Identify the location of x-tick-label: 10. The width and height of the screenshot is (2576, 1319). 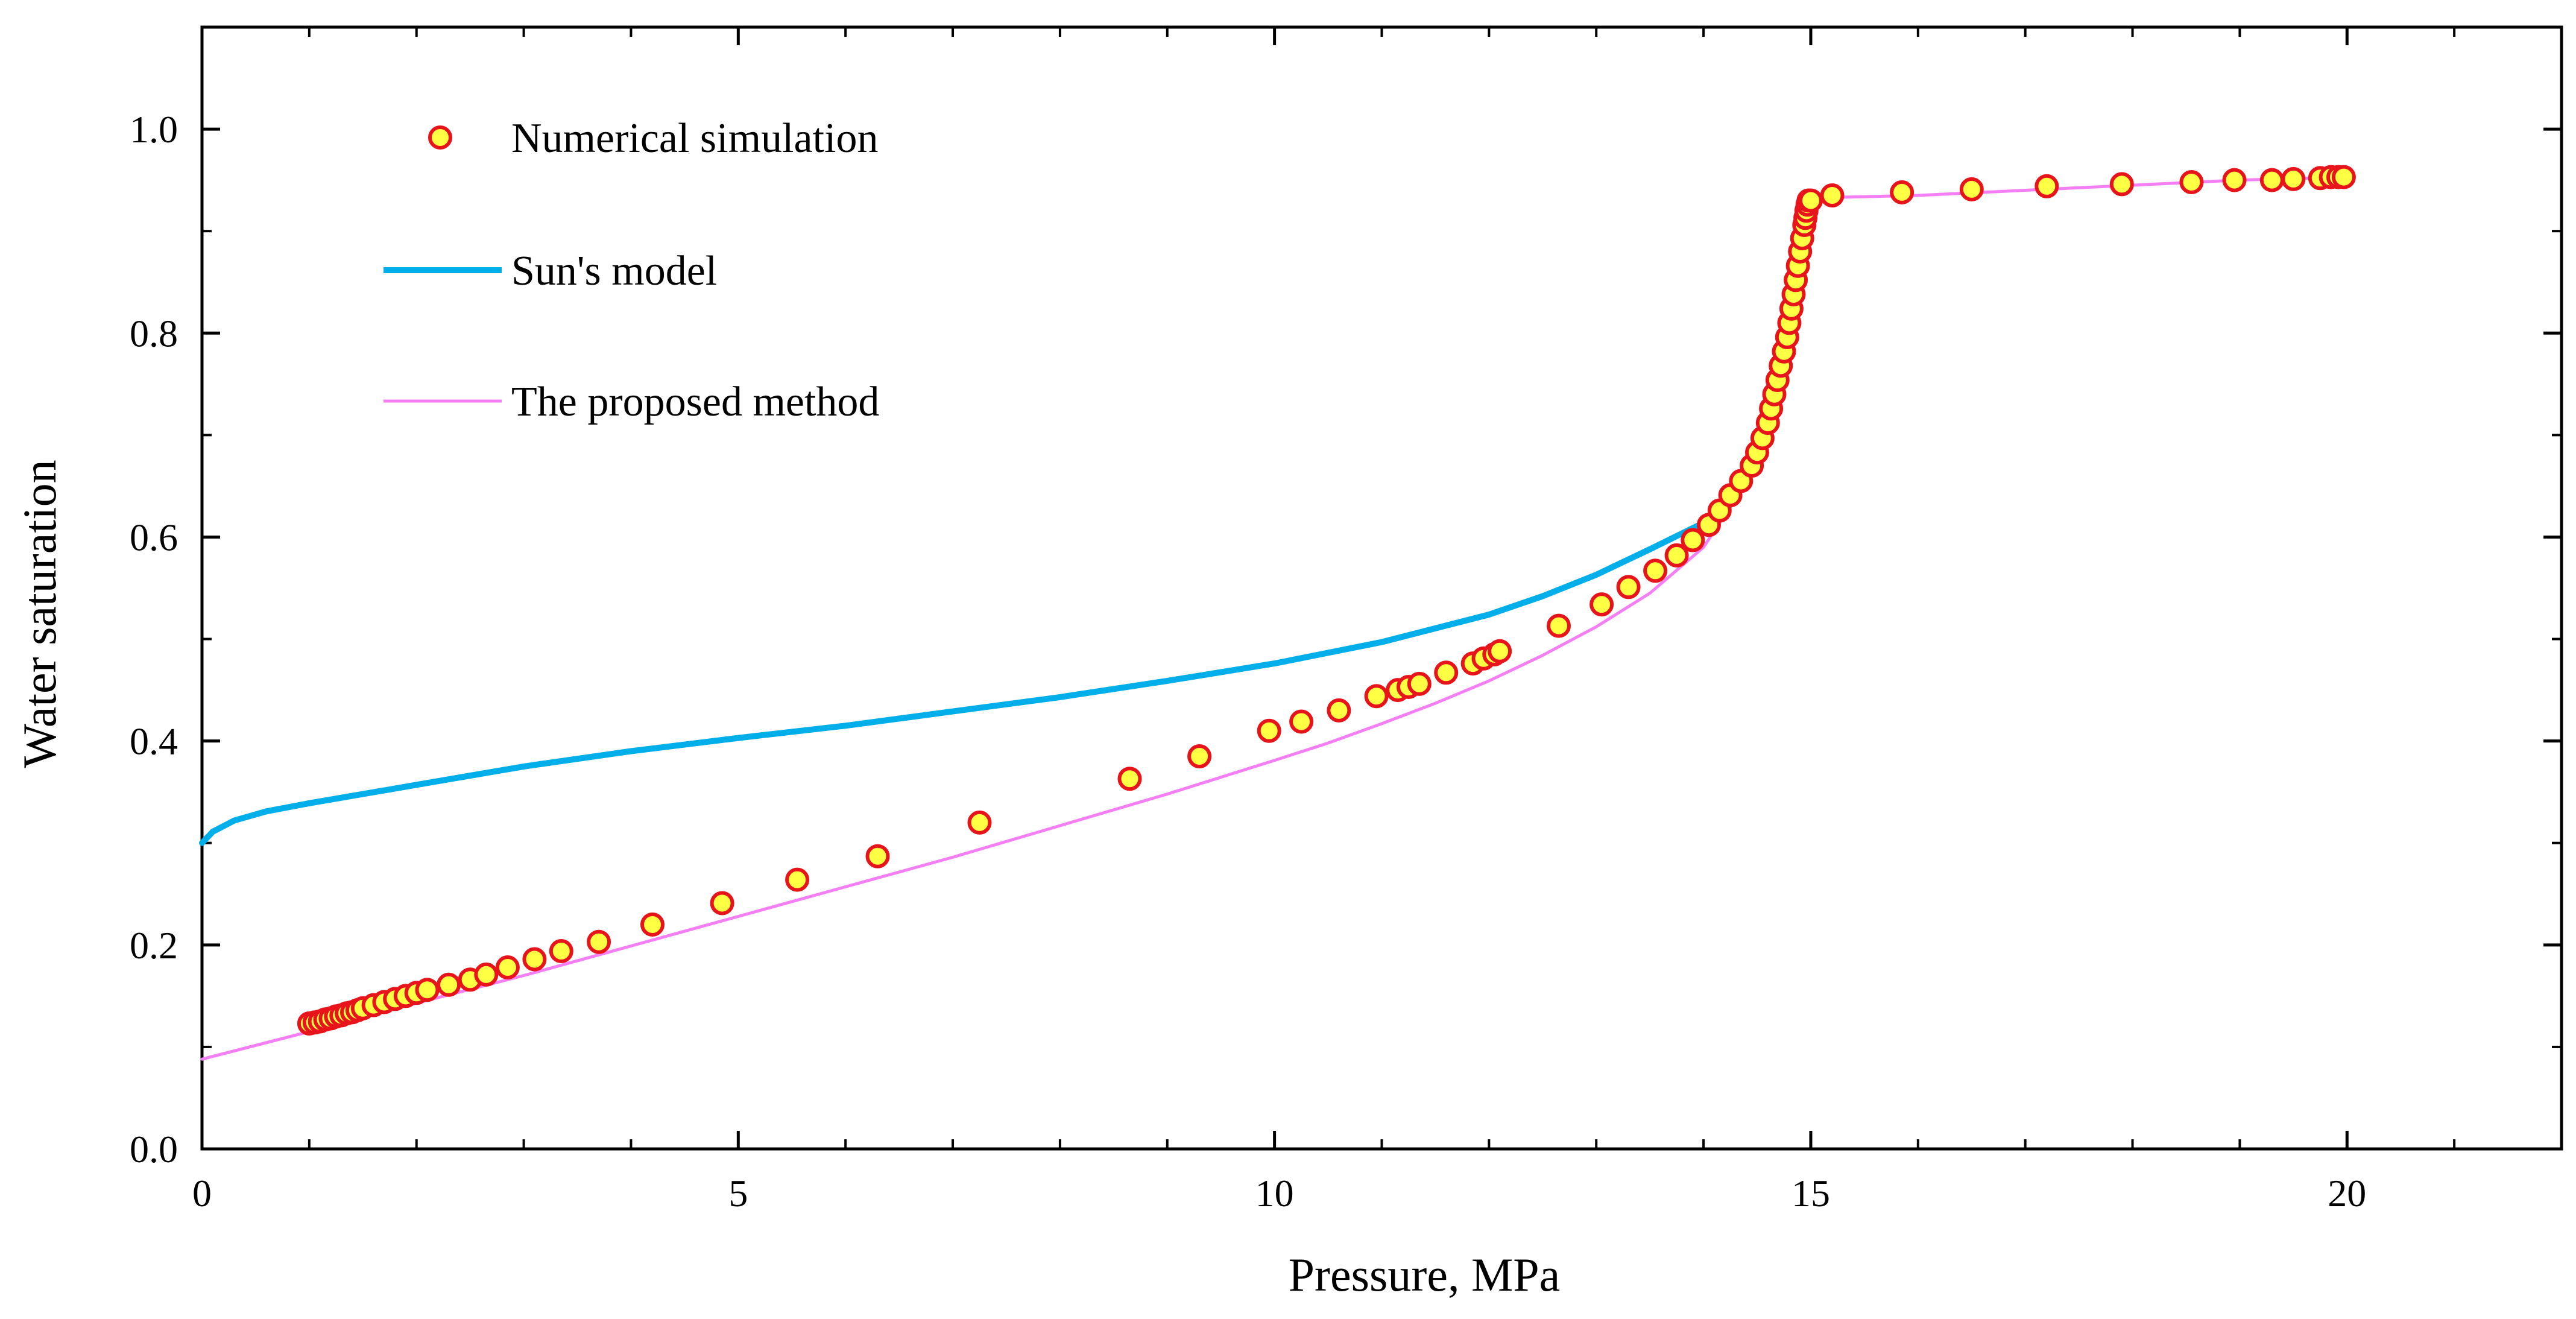
(1274, 1193).